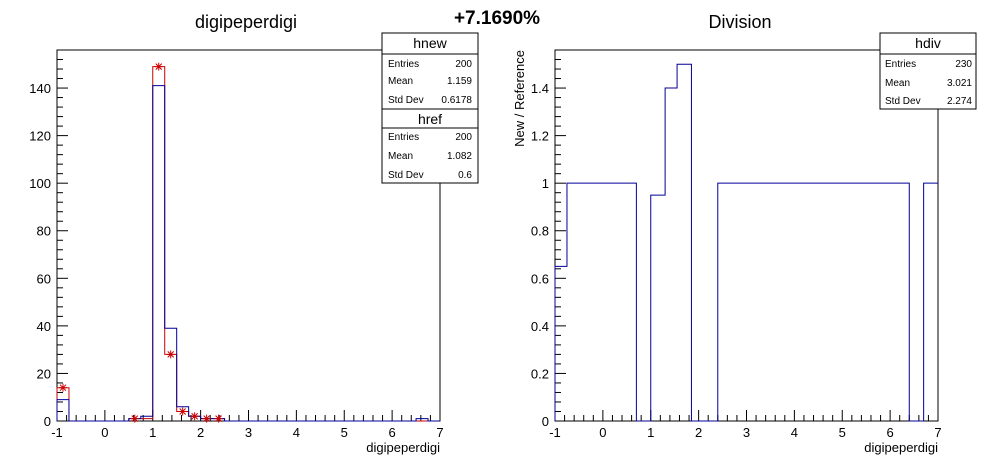 This screenshot has width=996, height=472. What do you see at coordinates (540, 373) in the screenshot?
I see `right-y-tick-label: 0.2` at bounding box center [540, 373].